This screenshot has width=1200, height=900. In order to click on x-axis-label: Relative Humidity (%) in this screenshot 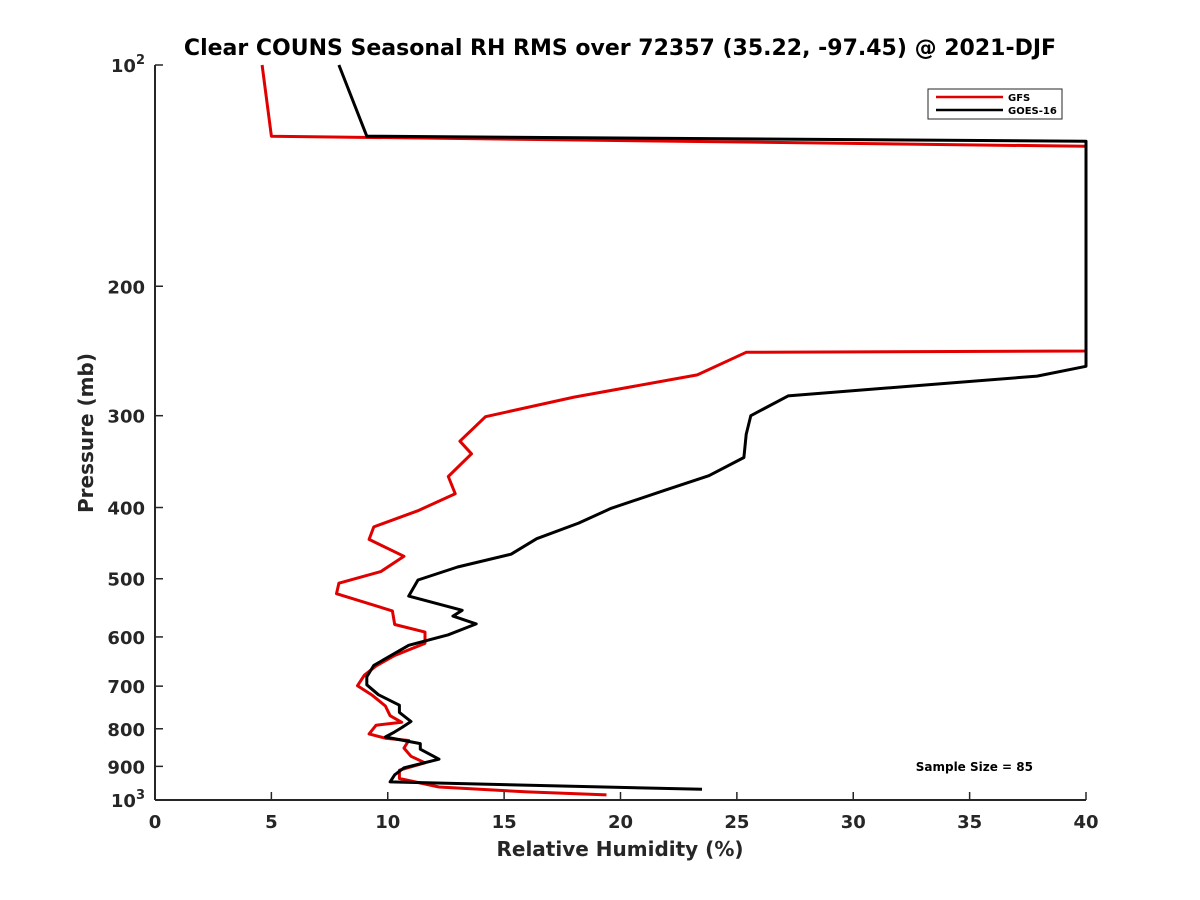, I will do `click(619, 849)`.